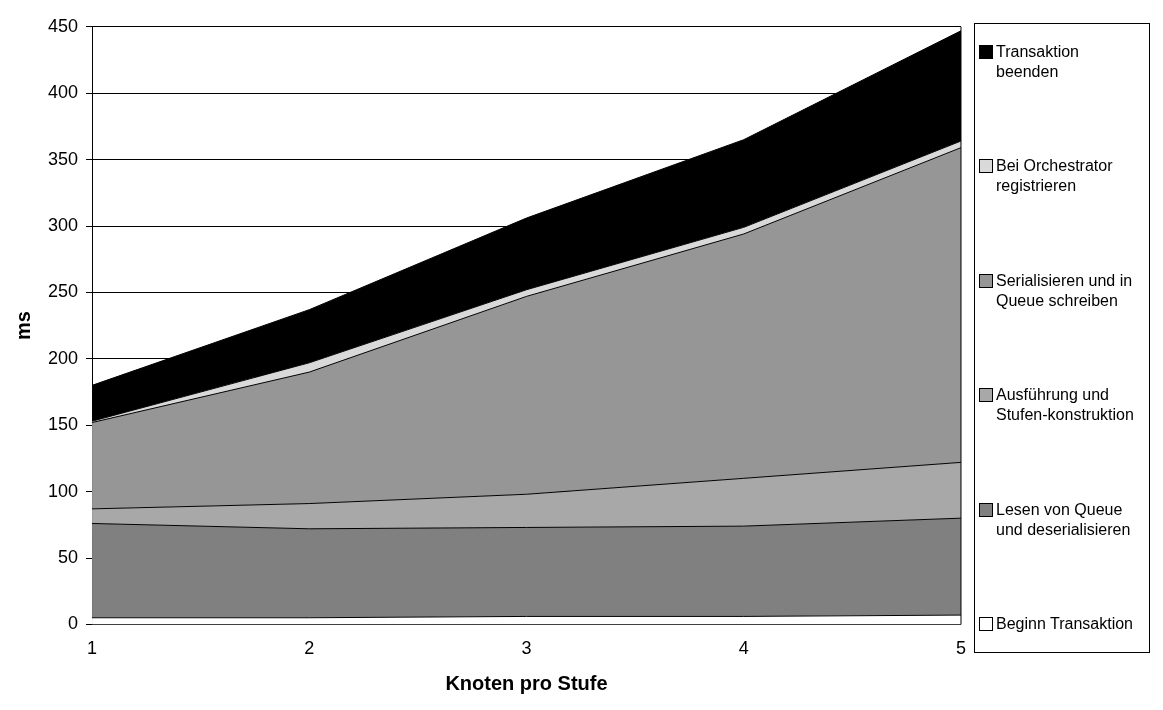 The image size is (1163, 710). I want to click on legend-label: Ausführung und Stufen-konstruktion, so click(1065, 405).